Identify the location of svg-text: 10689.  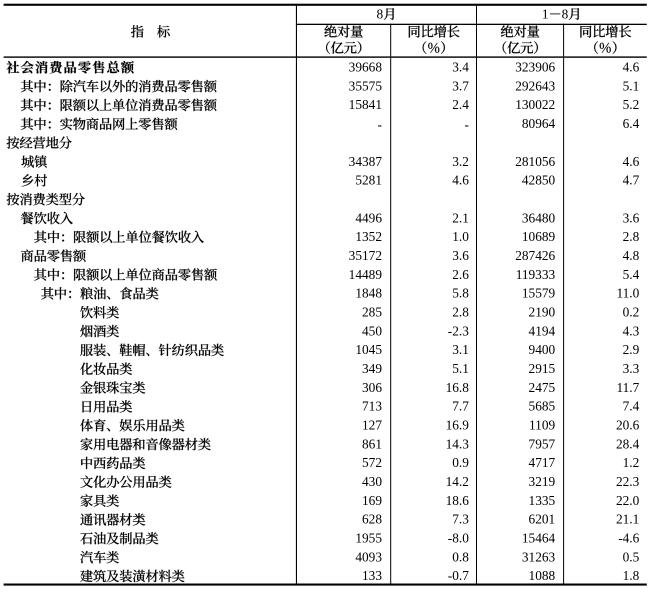
(539, 236).